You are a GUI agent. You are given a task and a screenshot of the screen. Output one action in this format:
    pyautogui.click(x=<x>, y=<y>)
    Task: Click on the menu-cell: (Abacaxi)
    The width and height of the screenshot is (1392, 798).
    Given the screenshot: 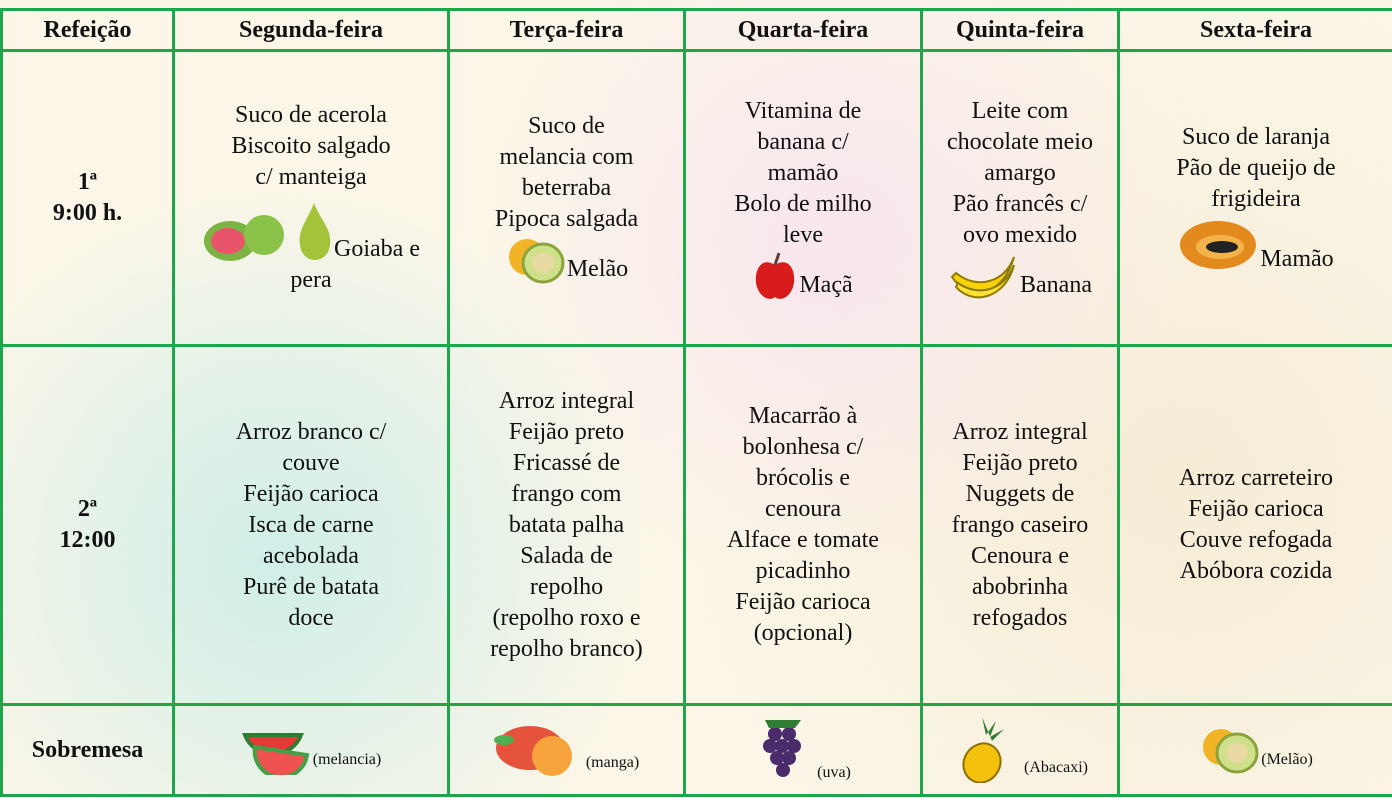 What is the action you would take?
    pyautogui.click(x=1020, y=750)
    